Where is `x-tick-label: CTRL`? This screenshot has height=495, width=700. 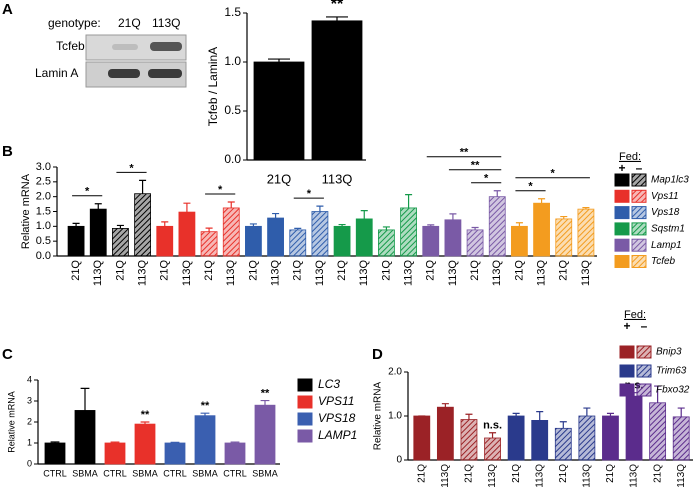
x-tick-label: CTRL is located at coordinates (175, 473).